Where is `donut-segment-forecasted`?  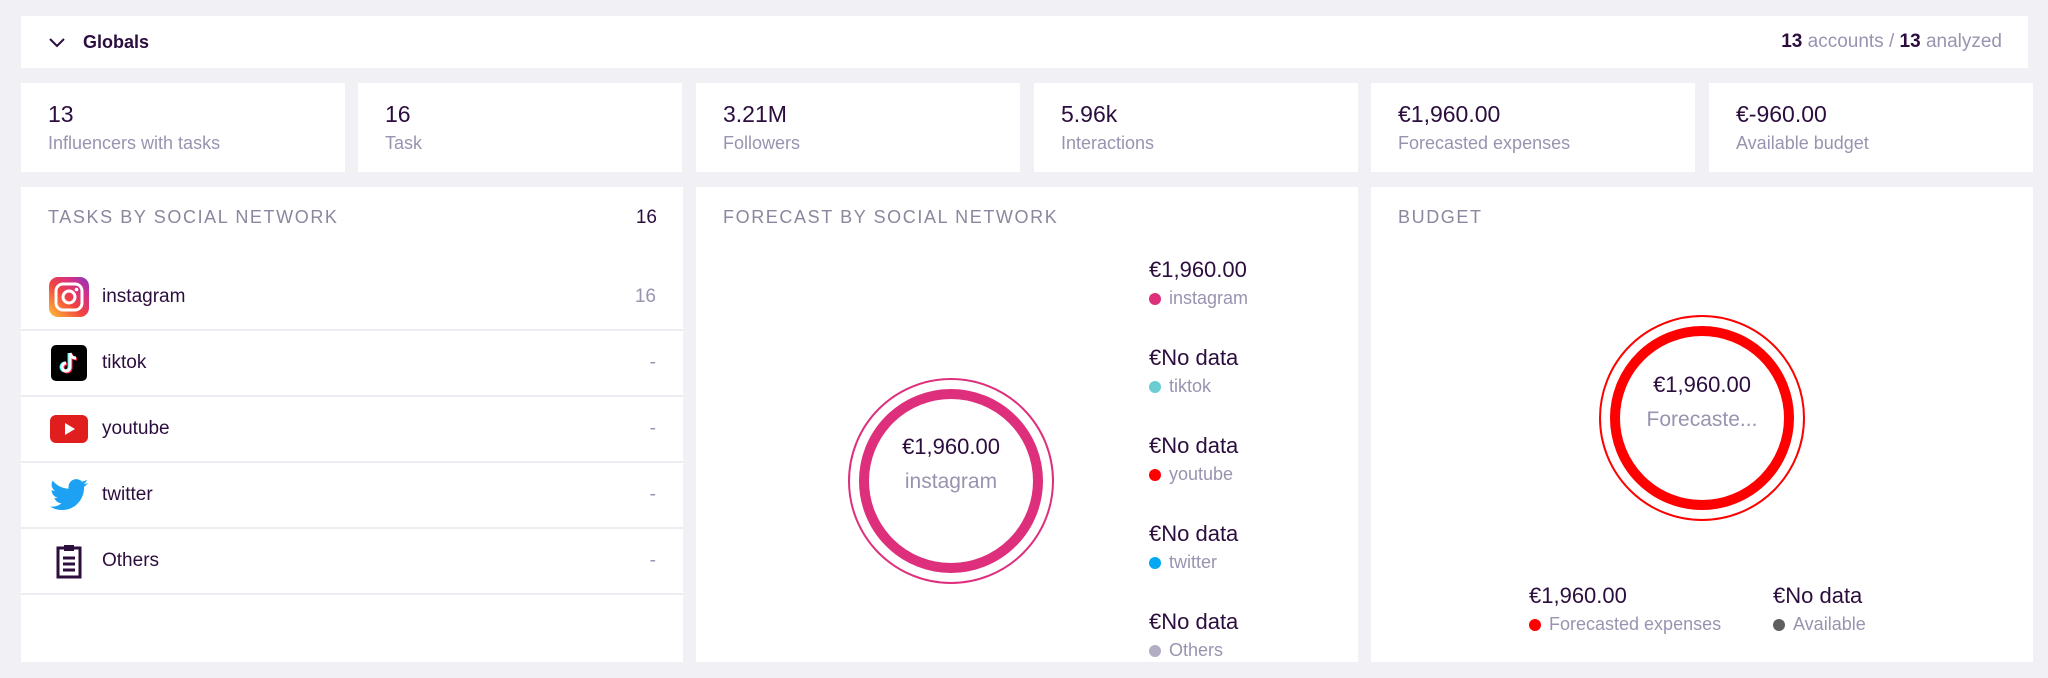 donut-segment-forecasted is located at coordinates (1702, 418).